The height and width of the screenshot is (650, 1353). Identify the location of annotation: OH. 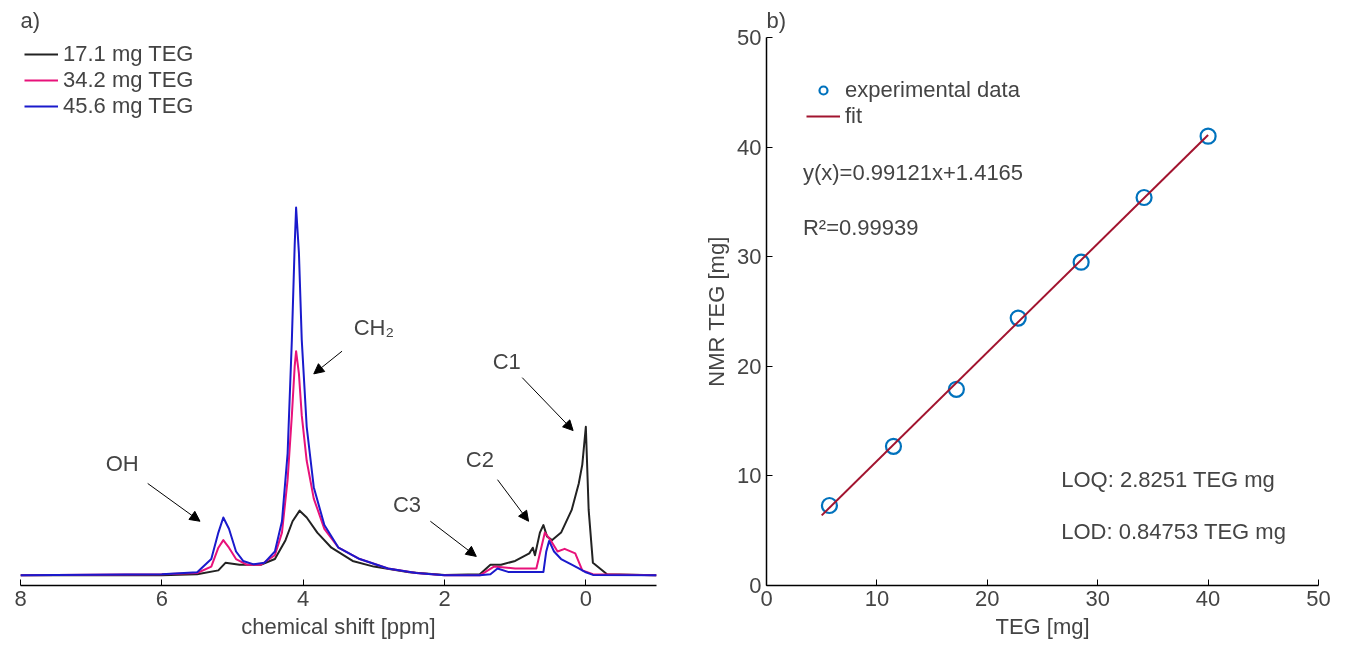
(122, 463).